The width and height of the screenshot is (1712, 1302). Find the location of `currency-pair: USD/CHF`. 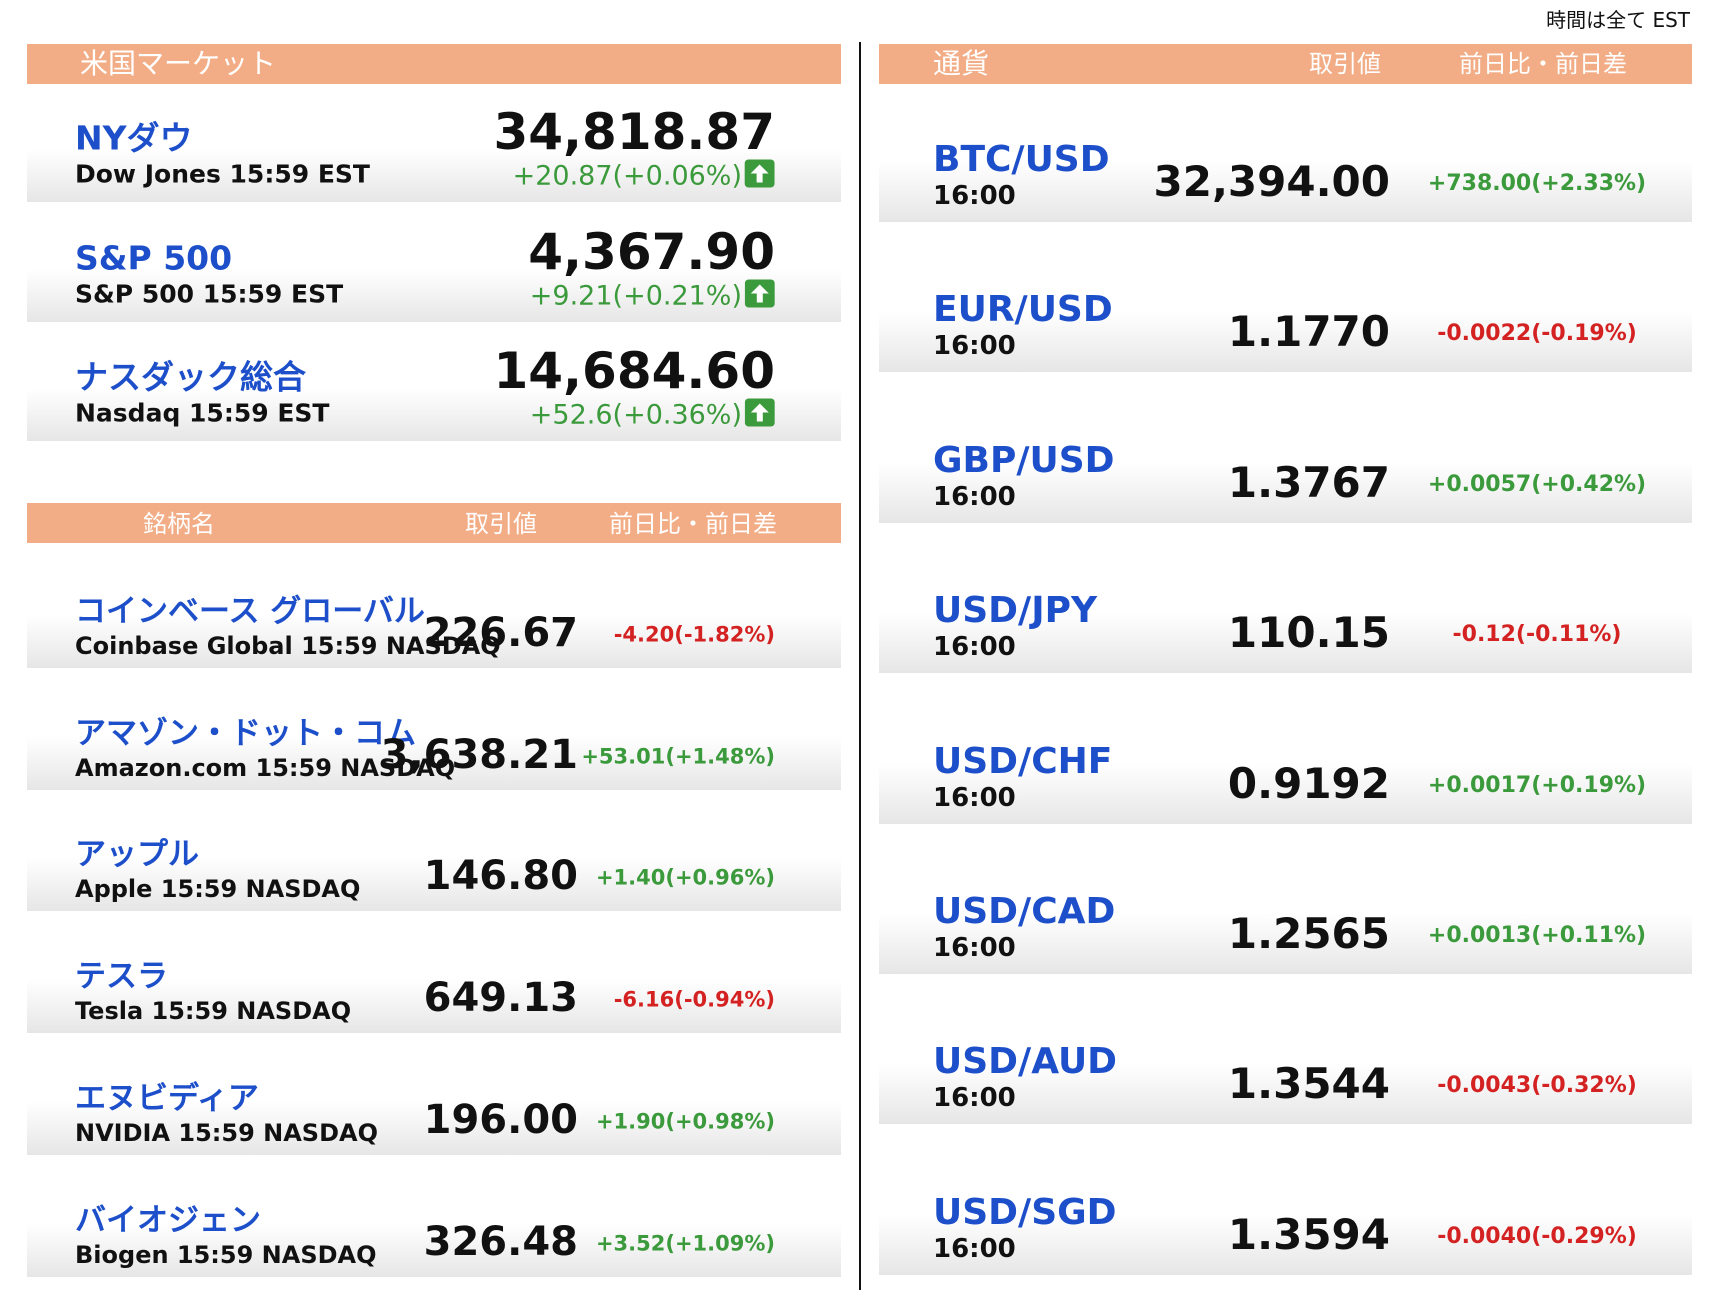

currency-pair: USD/CHF is located at coordinates (1023, 761).